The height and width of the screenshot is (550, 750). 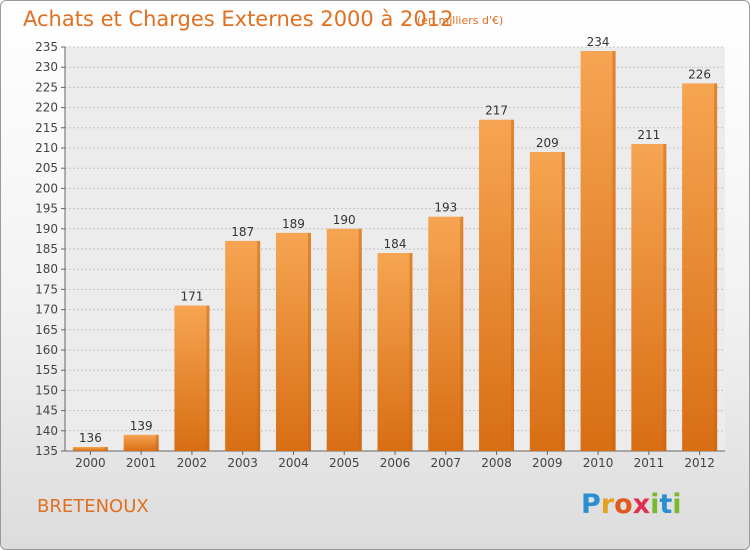 What do you see at coordinates (46, 108) in the screenshot?
I see `y-tick-label: 220` at bounding box center [46, 108].